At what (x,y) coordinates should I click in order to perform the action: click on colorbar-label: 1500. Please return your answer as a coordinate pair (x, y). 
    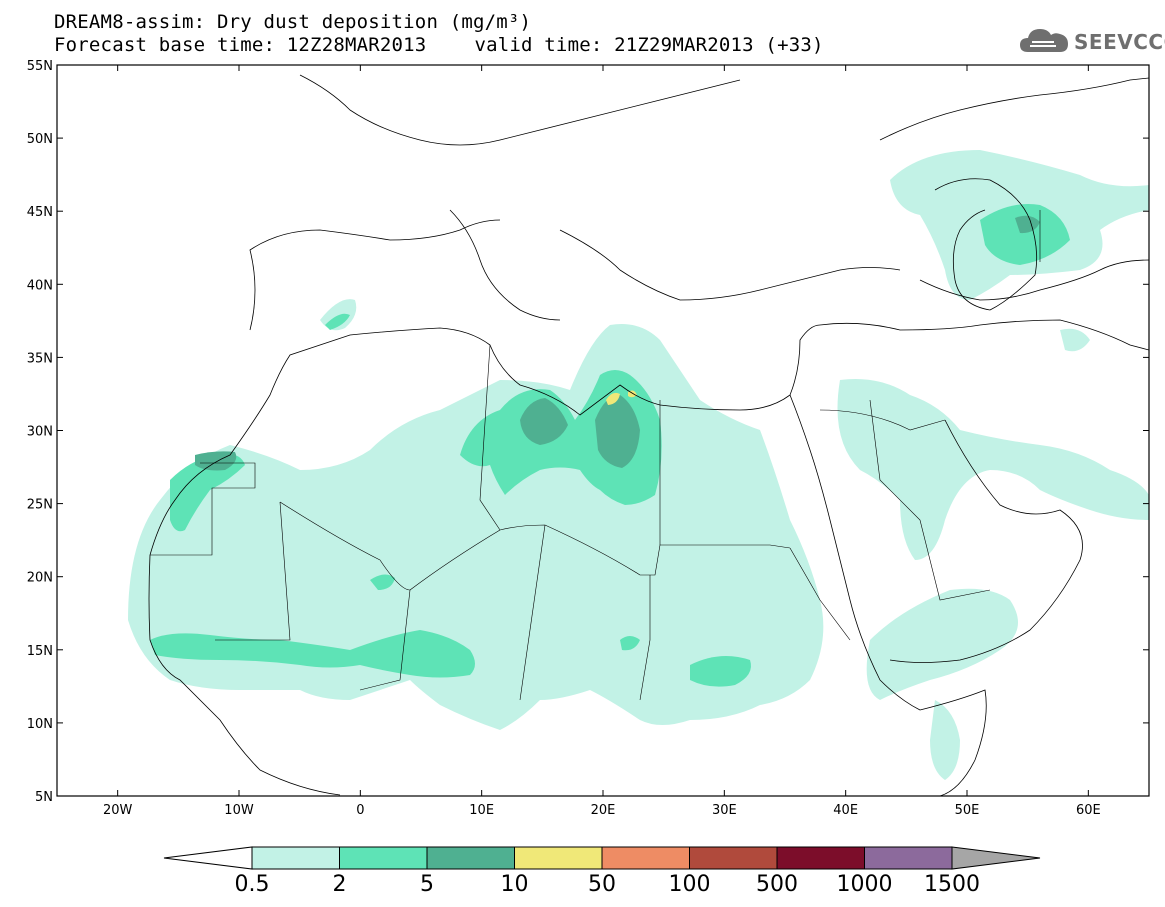
    Looking at the image, I should click on (952, 884).